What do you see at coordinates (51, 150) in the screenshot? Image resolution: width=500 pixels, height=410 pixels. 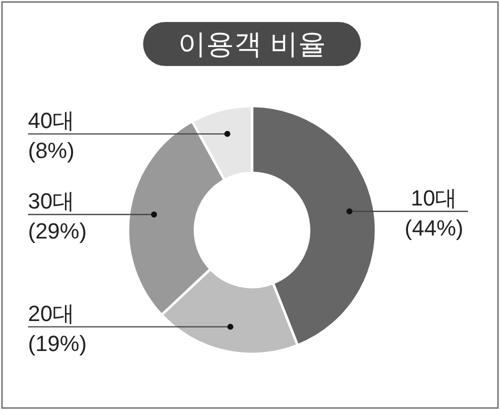 I see `data-label: (8%)` at bounding box center [51, 150].